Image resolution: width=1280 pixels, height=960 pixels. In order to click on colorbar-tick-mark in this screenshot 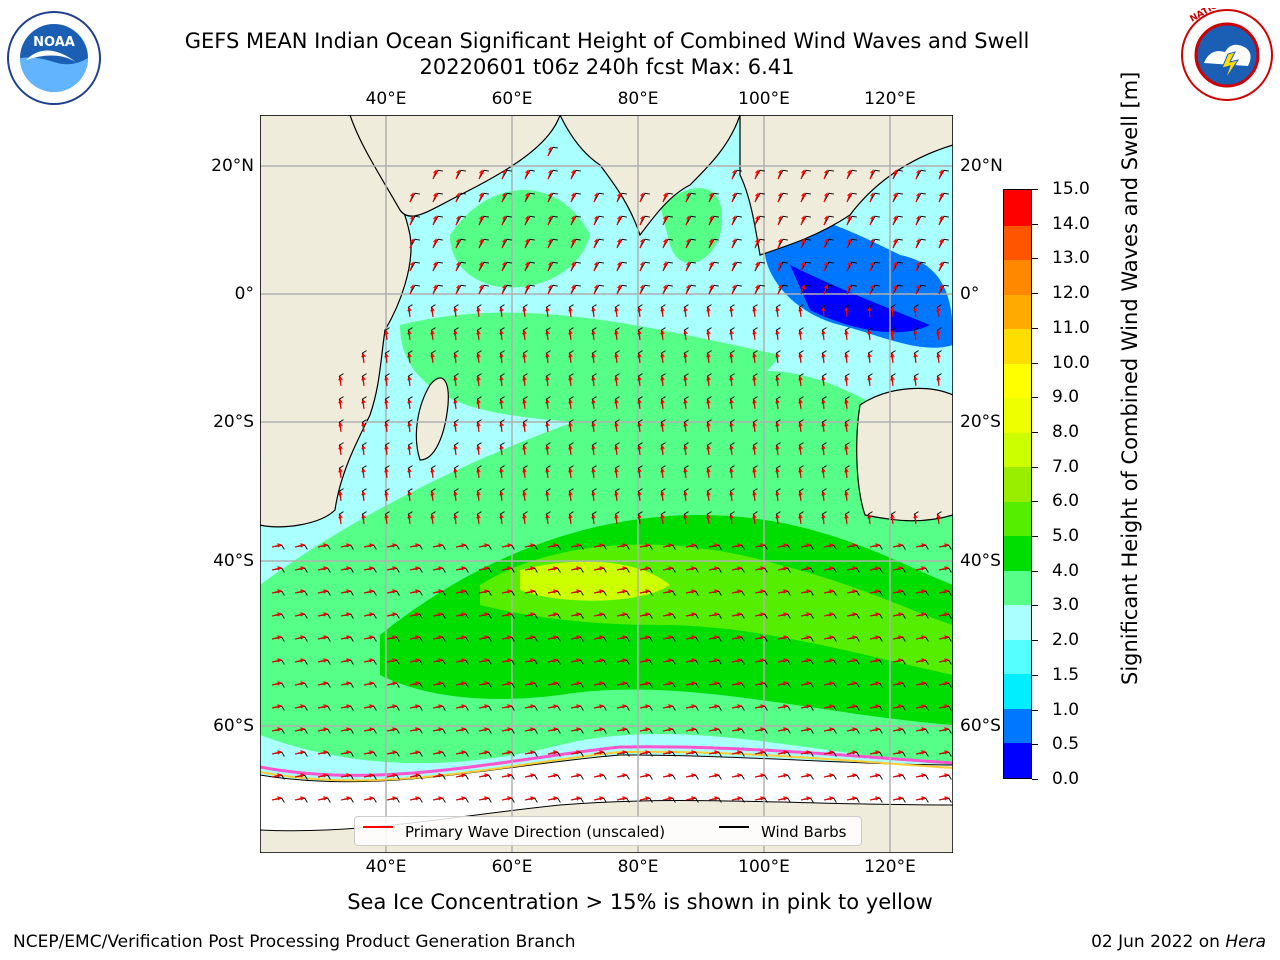, I will do `click(1035, 189)`.